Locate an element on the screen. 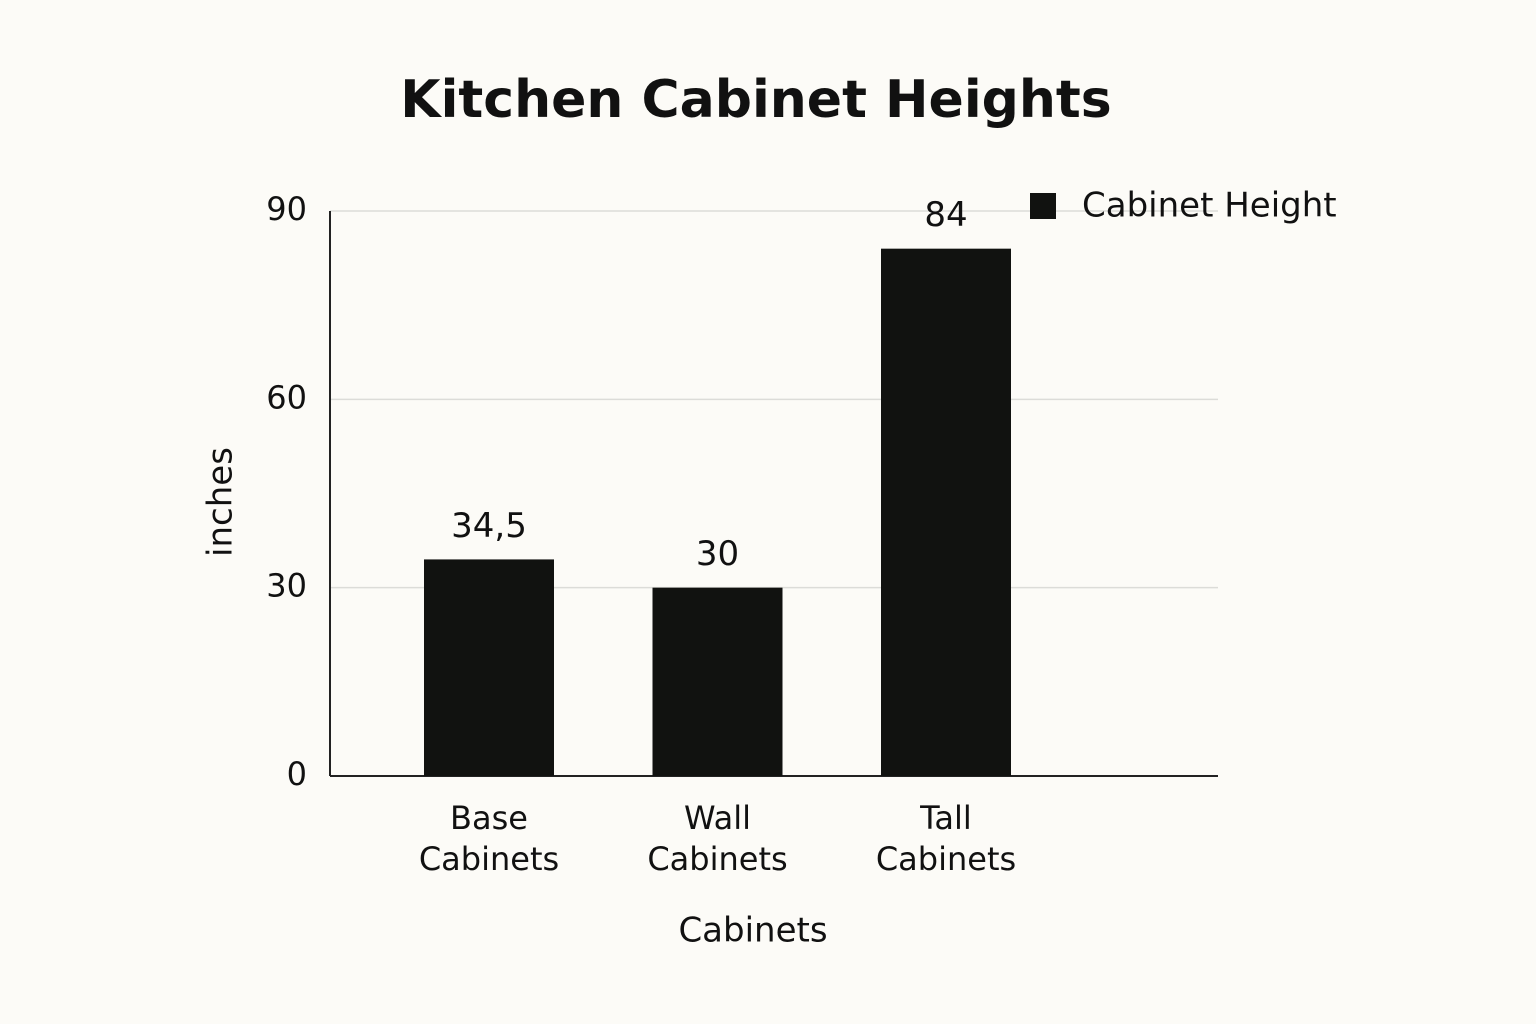 The image size is (1536, 1024). y-tick-label: 30 is located at coordinates (286, 586).